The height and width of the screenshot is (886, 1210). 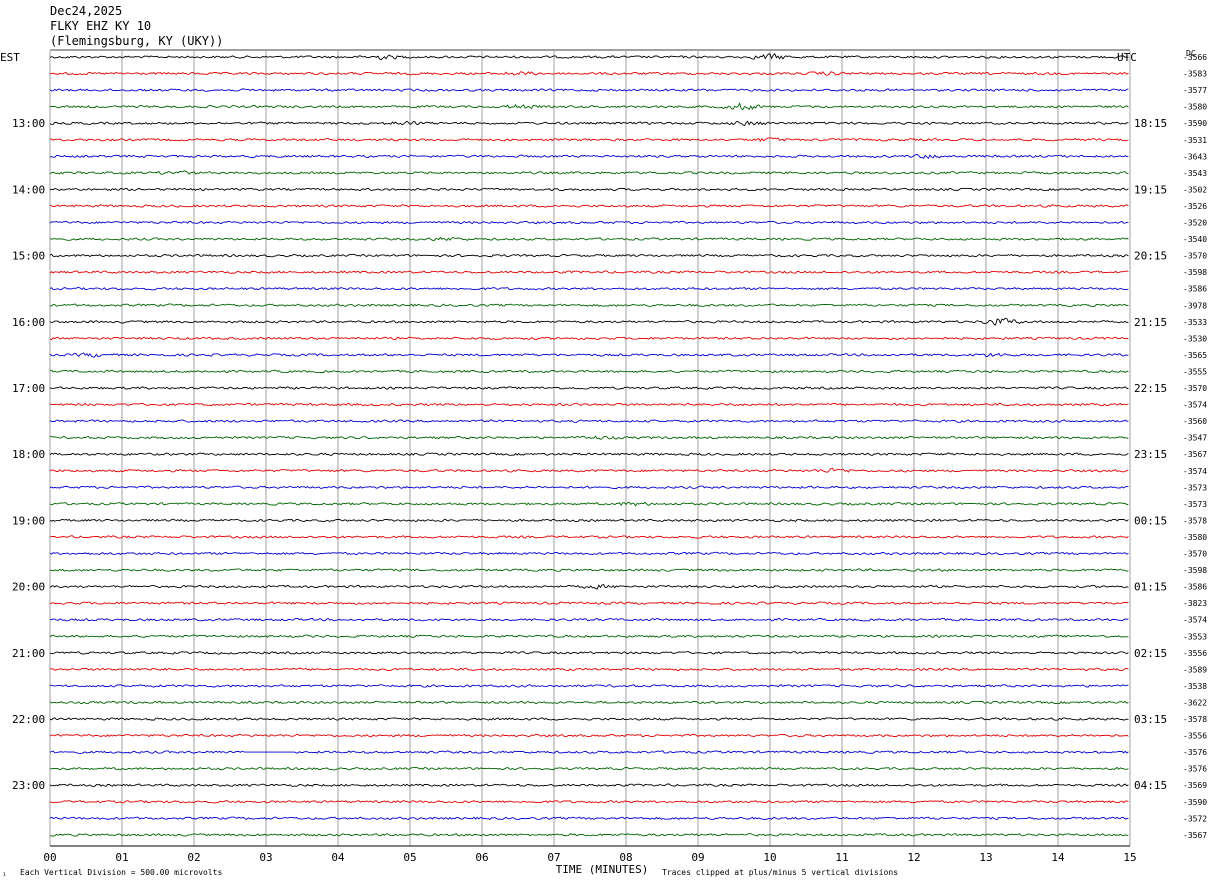 What do you see at coordinates (553, 857) in the screenshot?
I see `x-tick-07: 07` at bounding box center [553, 857].